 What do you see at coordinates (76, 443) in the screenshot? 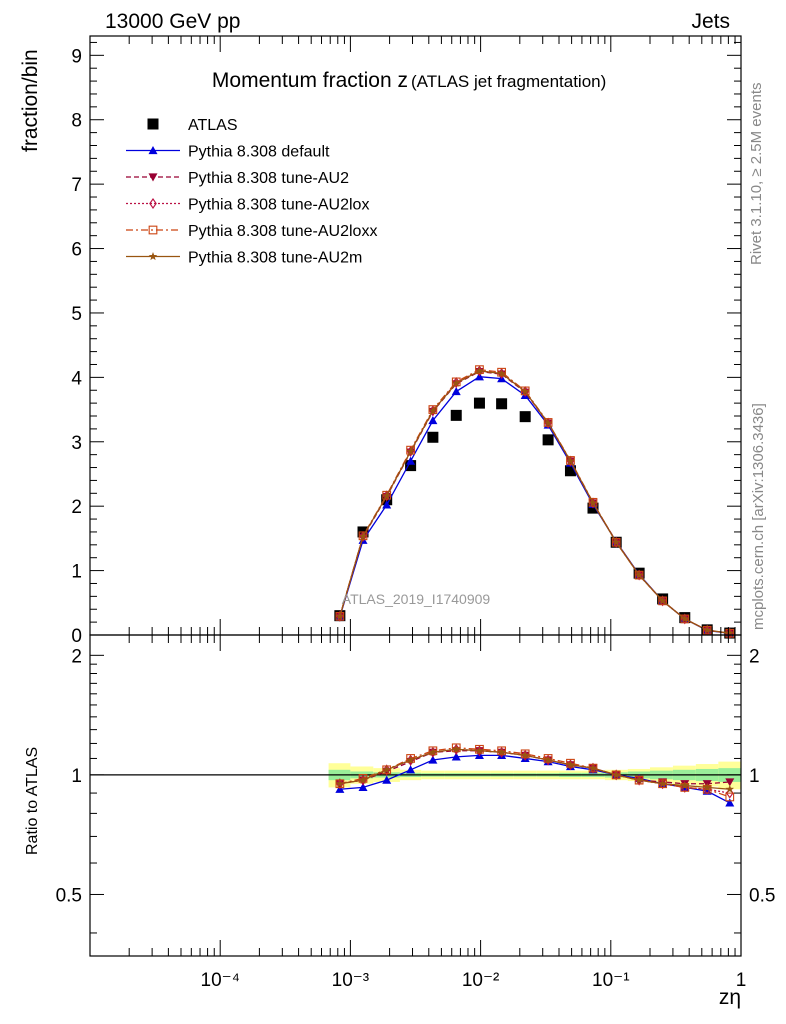
I see `y-tick-label: 3` at bounding box center [76, 443].